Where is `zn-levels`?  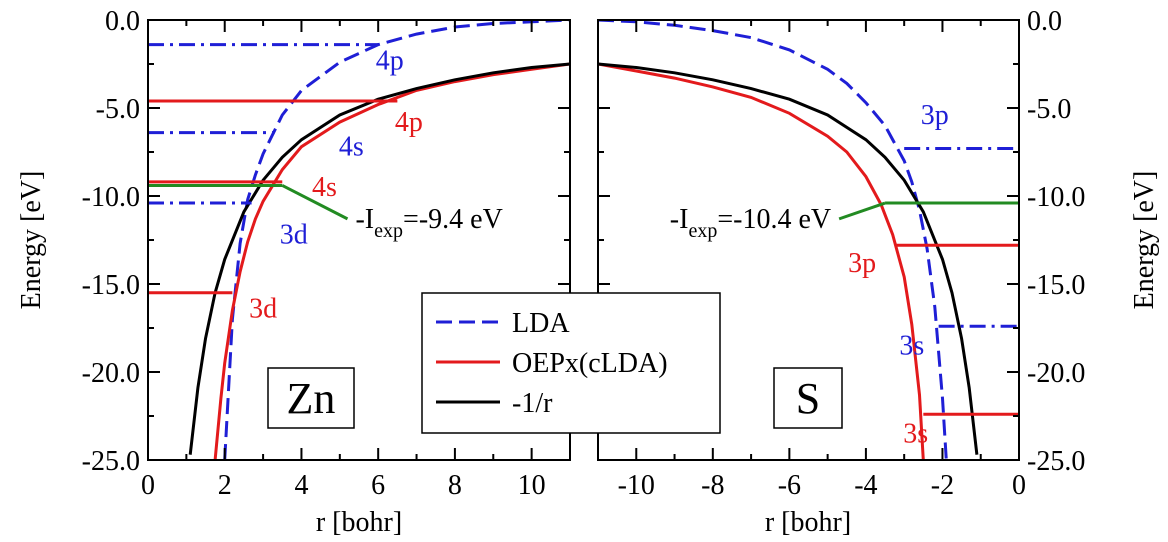
zn-levels is located at coordinates (273, 169).